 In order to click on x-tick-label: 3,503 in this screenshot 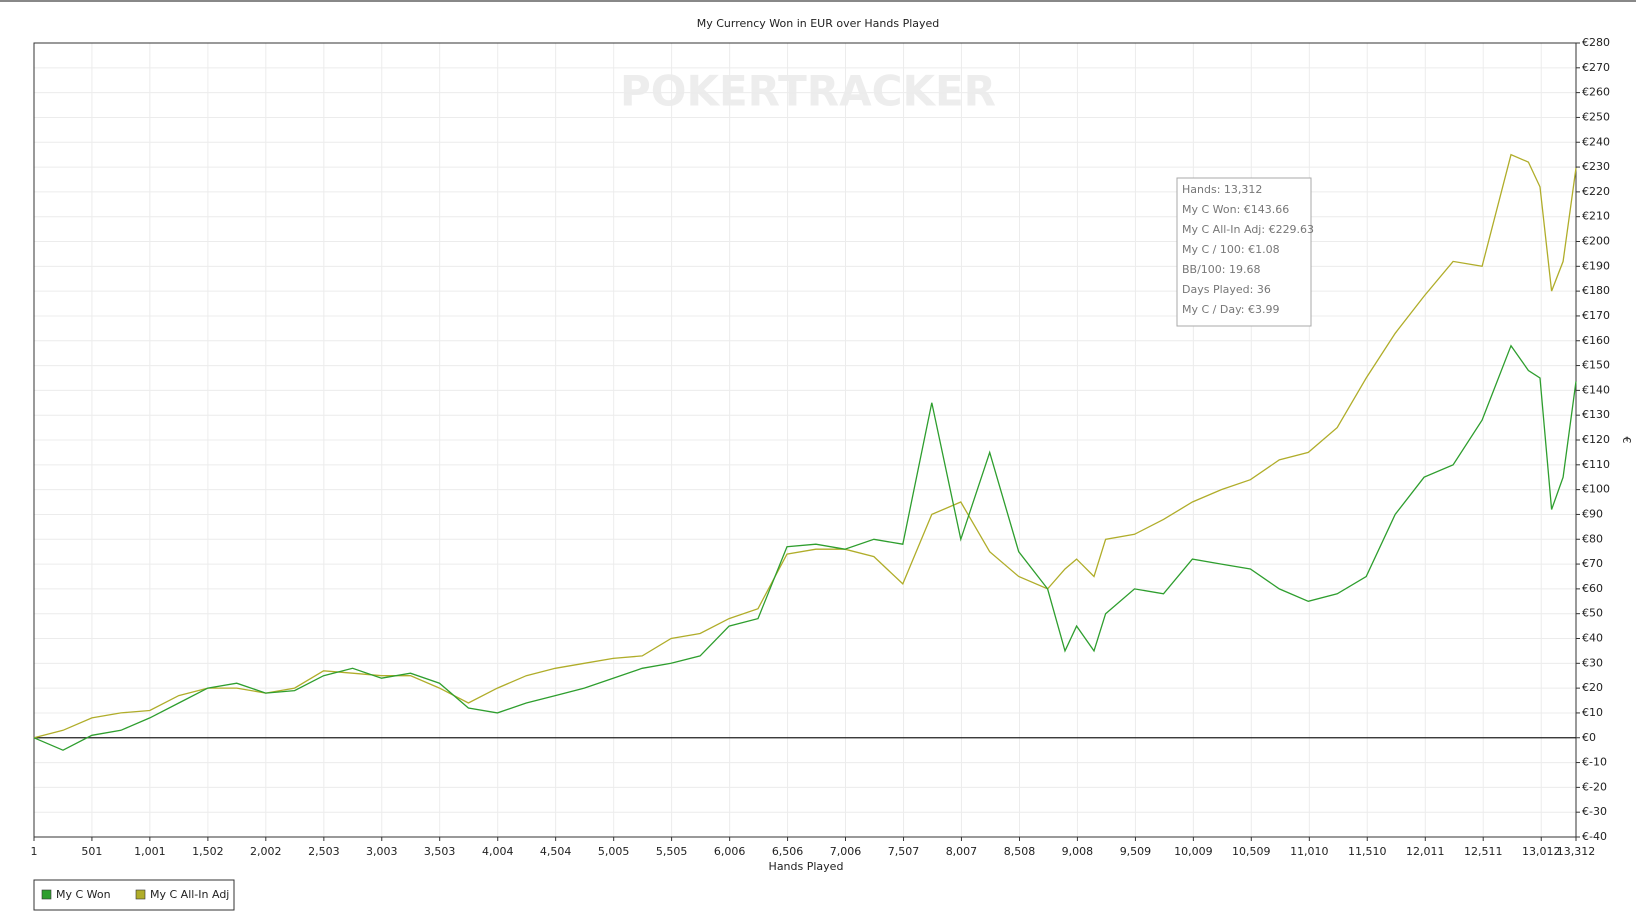, I will do `click(440, 851)`.